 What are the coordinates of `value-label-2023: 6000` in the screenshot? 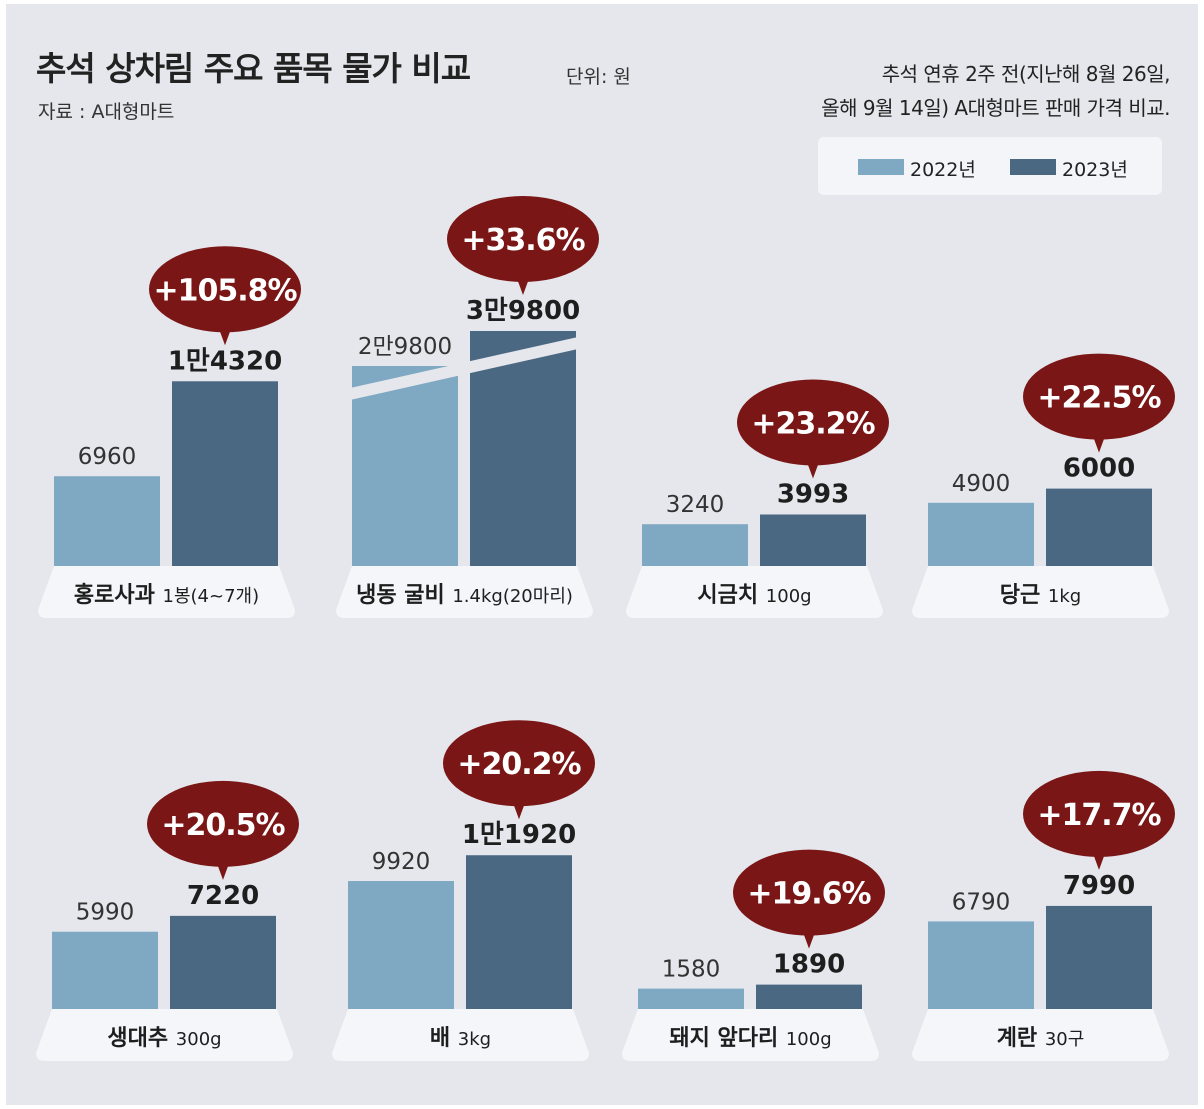 It's located at (1099, 469).